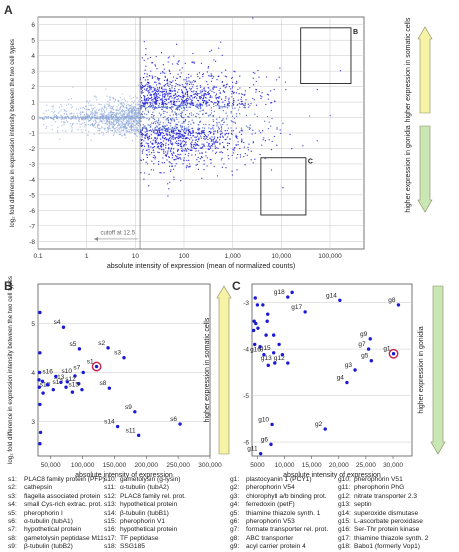 This screenshot has height=552, width=459. Describe the element at coordinates (56, 530) in the screenshot. I see `legend-entry: s7: hypothetical protein` at that location.